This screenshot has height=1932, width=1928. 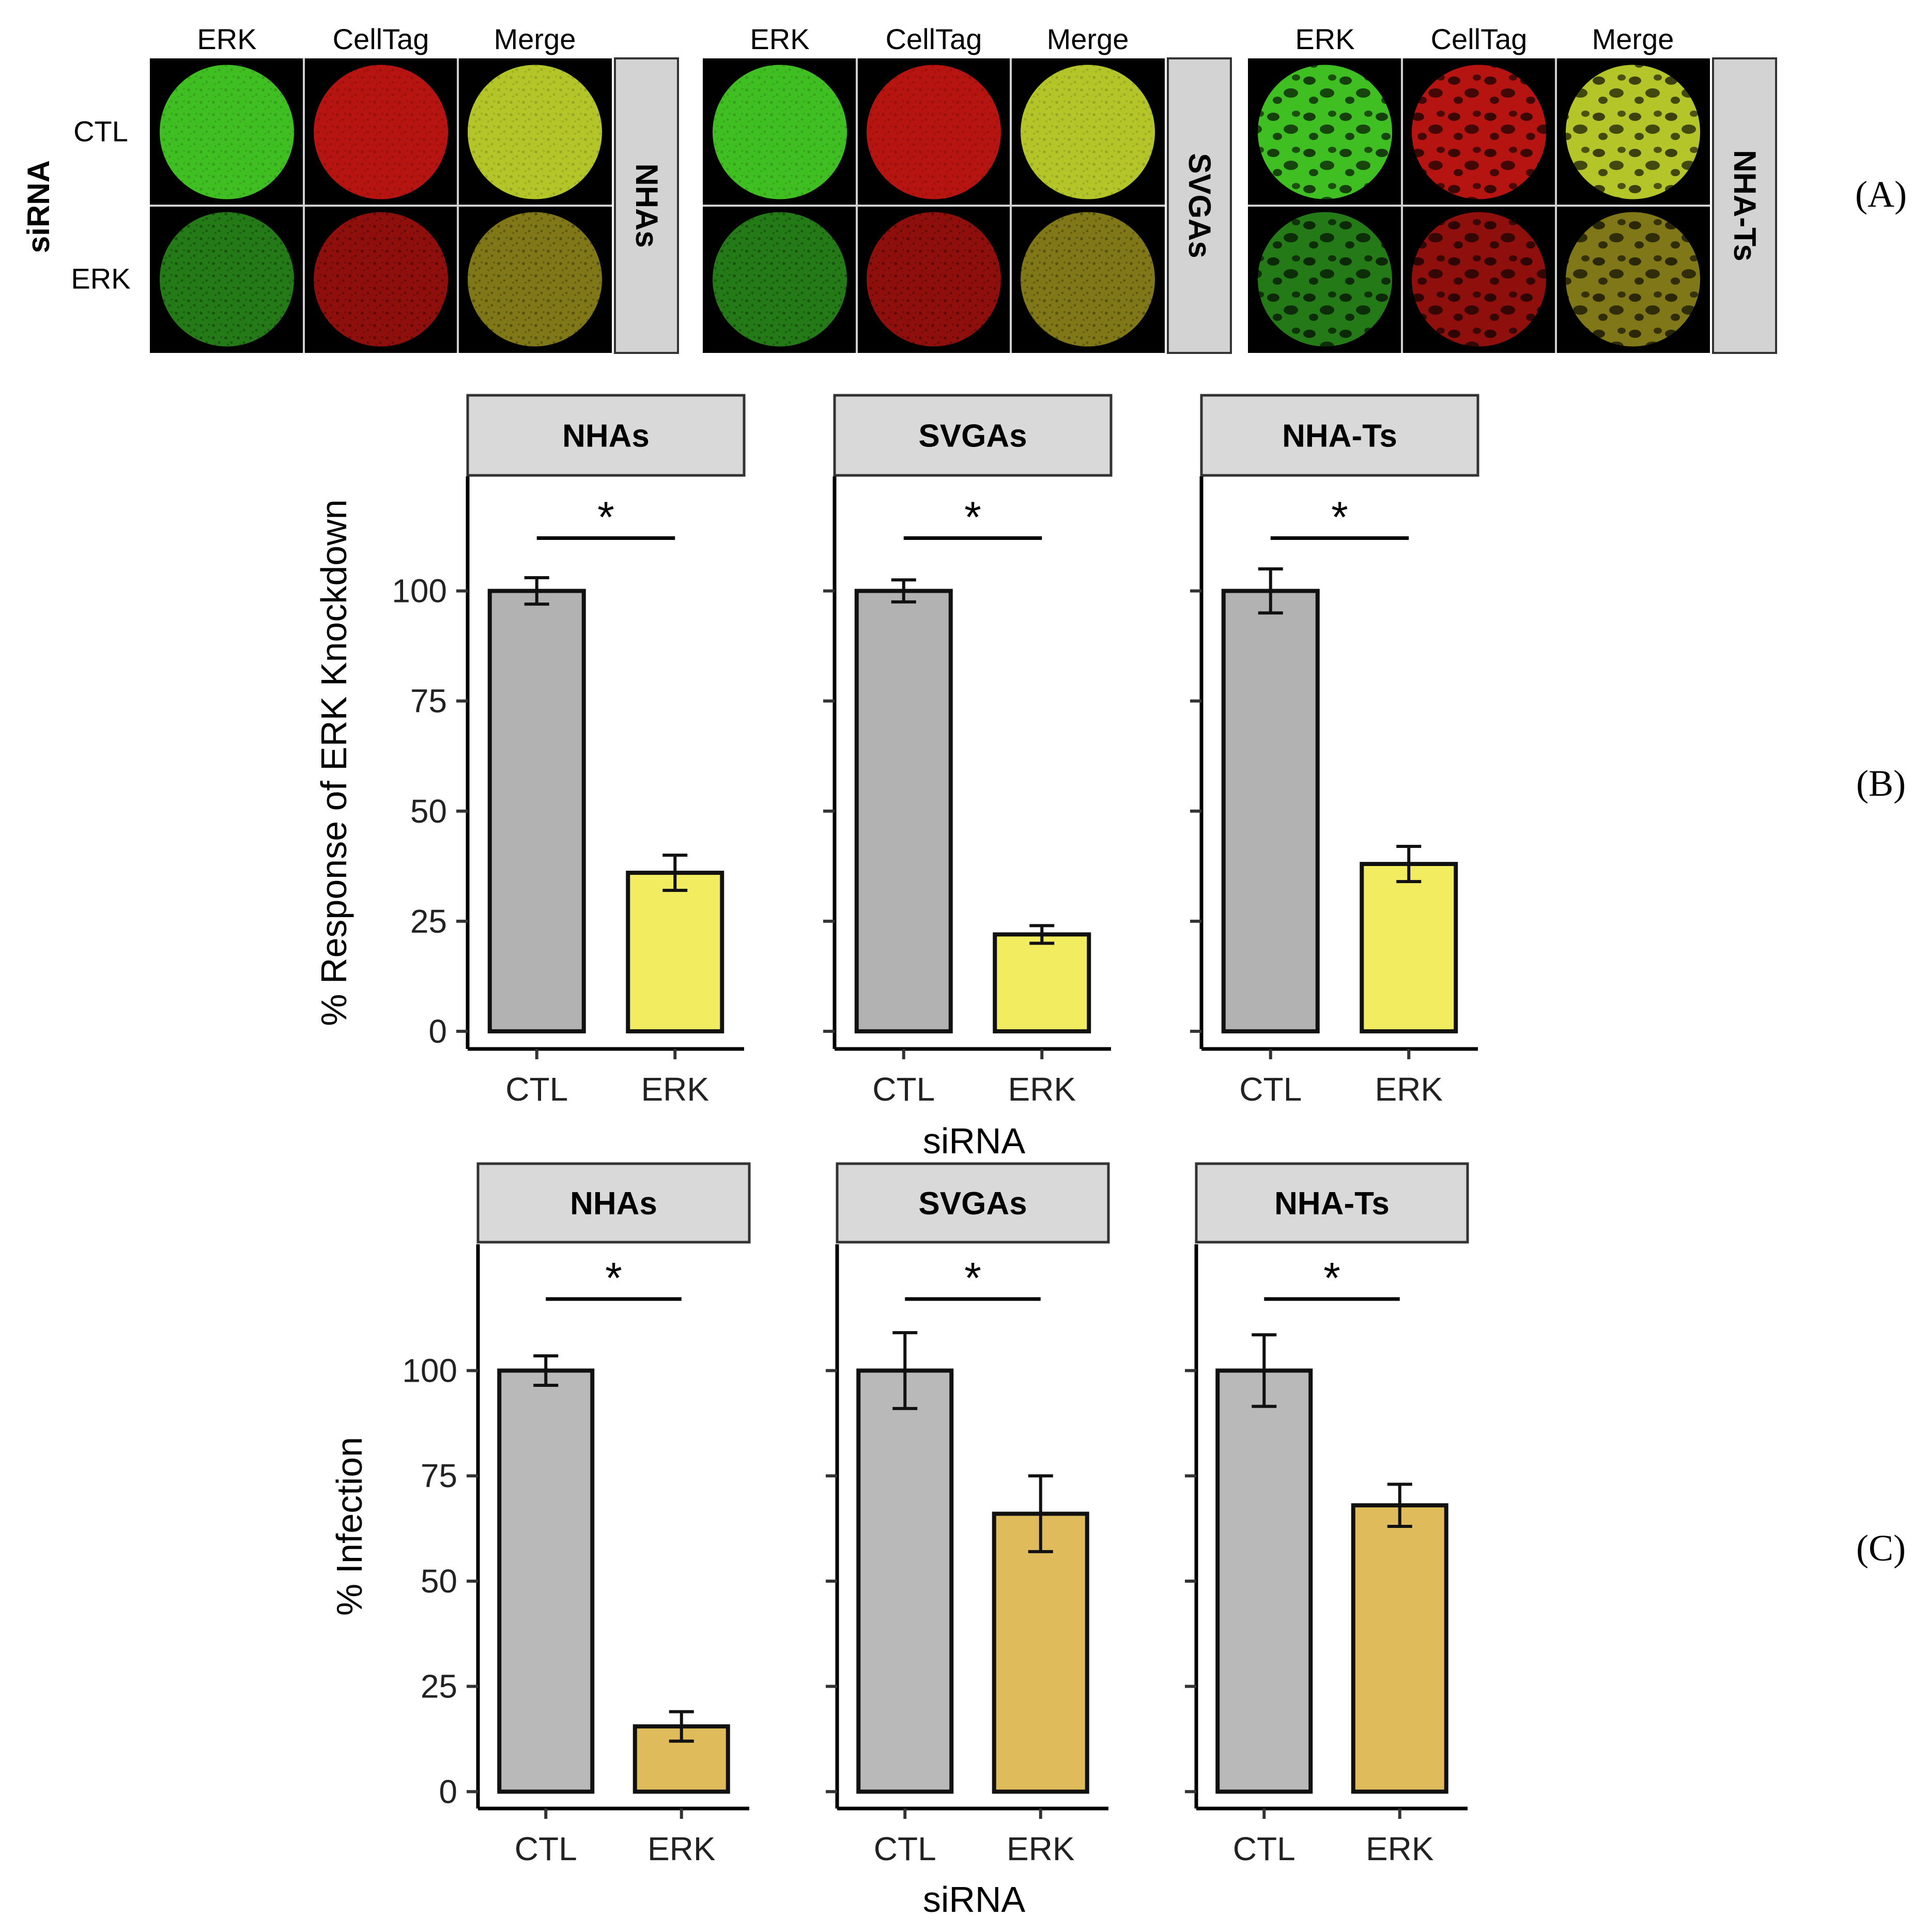 I want to click on facet-strip-label-nhas: NHAs, so click(x=646, y=205).